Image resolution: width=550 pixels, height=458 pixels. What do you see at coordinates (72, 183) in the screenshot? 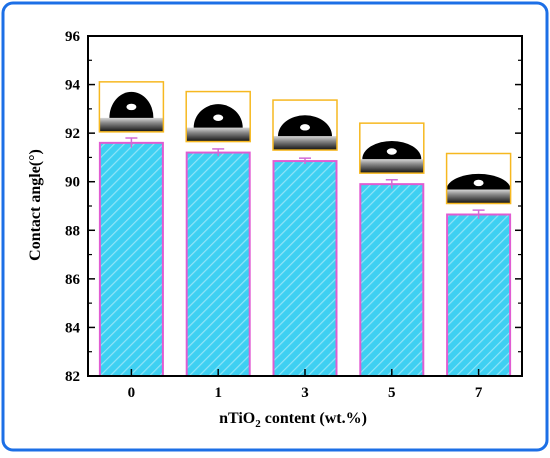
I see `y-tick-label: 90` at bounding box center [72, 183].